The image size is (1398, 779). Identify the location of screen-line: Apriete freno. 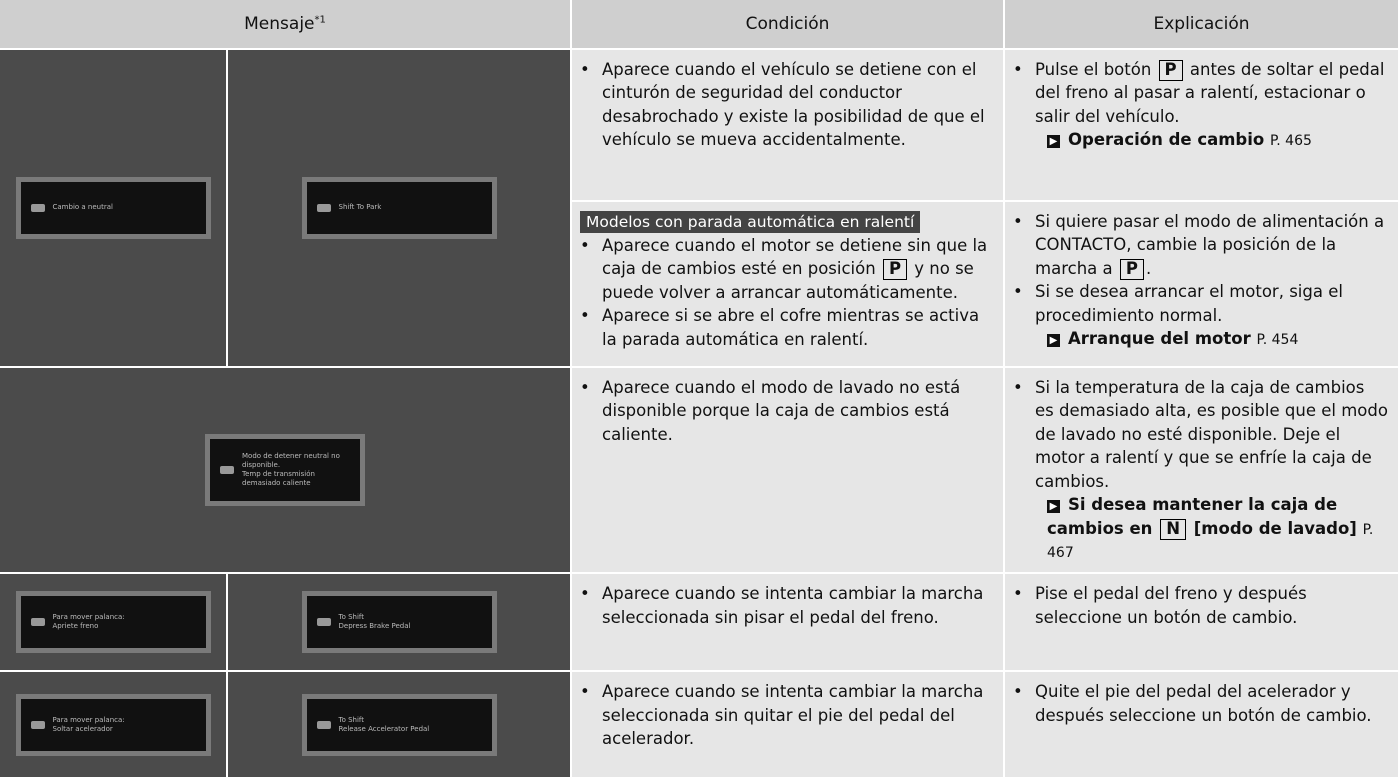
(75, 626).